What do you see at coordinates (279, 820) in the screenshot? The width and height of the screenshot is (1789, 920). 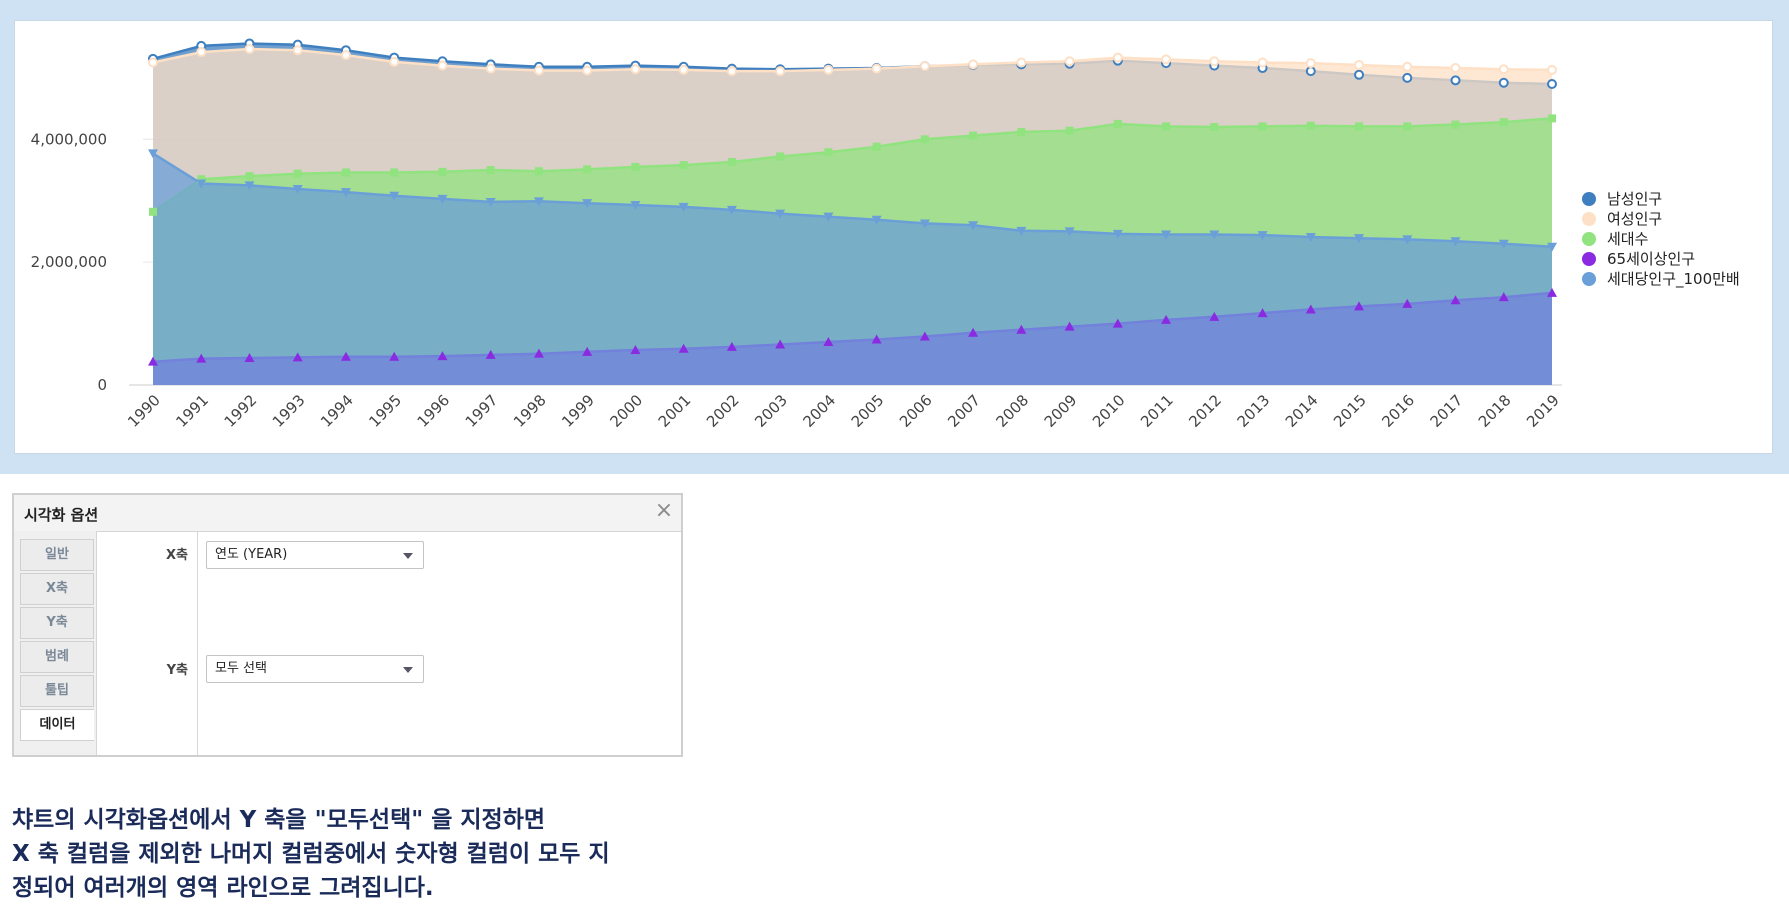 I see `caption-line: 챠트의 시각화옵션에서 Y 축을 "모두선택" 을 지정하면` at bounding box center [279, 820].